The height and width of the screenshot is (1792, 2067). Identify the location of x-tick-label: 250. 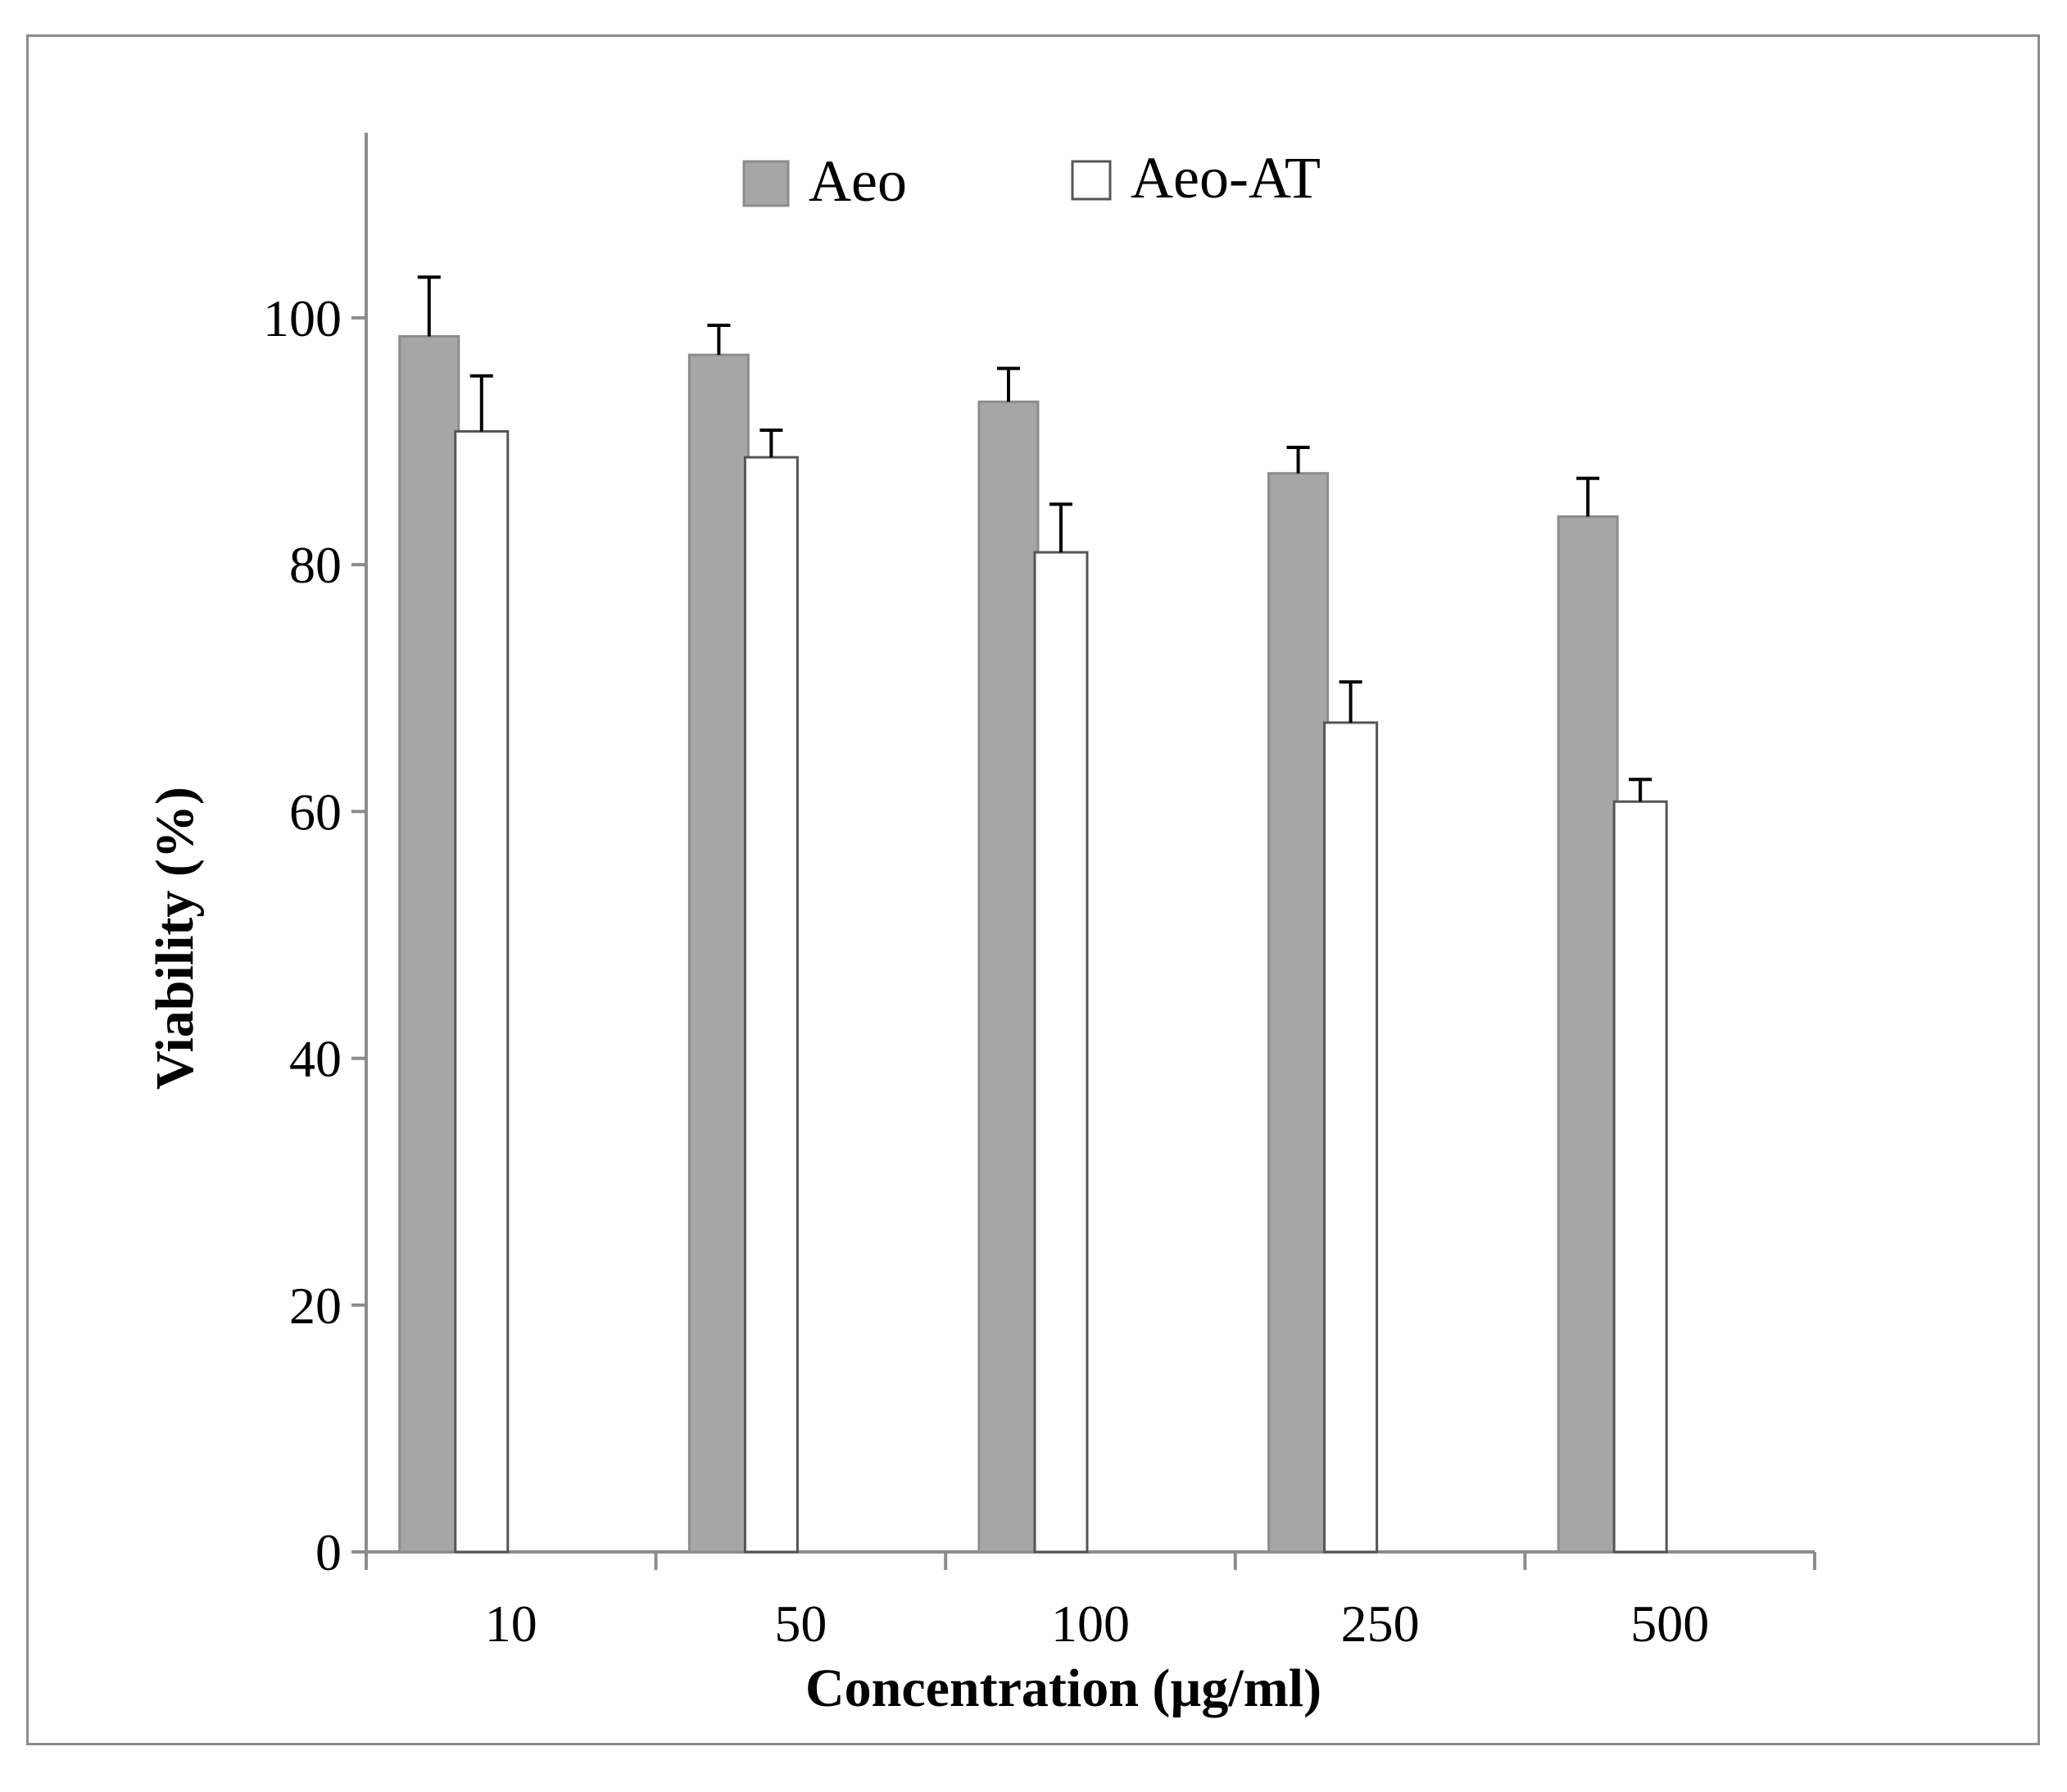
(1380, 1624).